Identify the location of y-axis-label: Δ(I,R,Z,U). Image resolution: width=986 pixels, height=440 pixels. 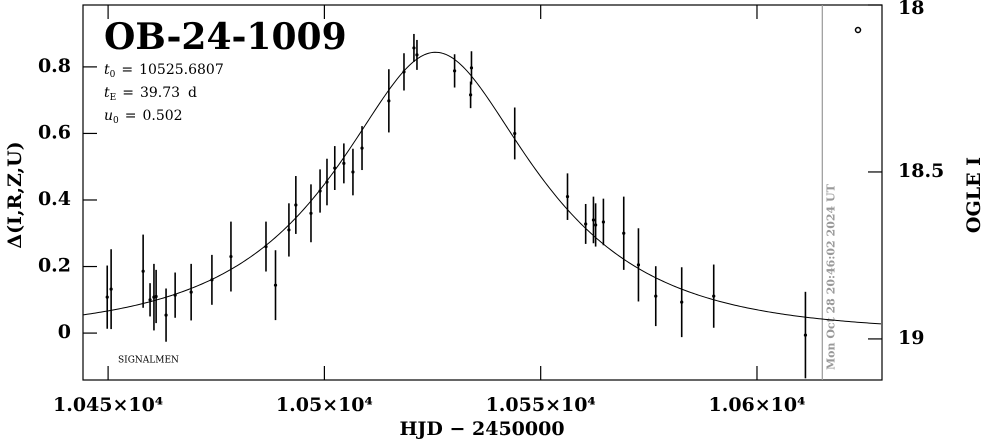
(15, 194).